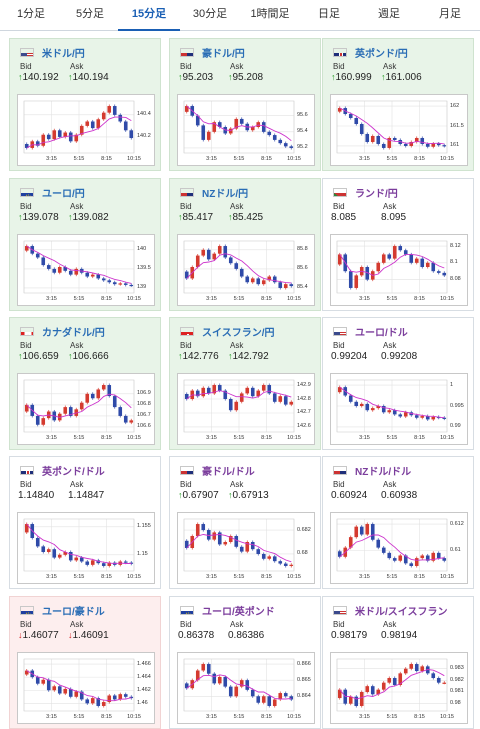 The width and height of the screenshot is (480, 729). Describe the element at coordinates (40, 77) in the screenshot. I see `bid-value: 140.192` at that location.